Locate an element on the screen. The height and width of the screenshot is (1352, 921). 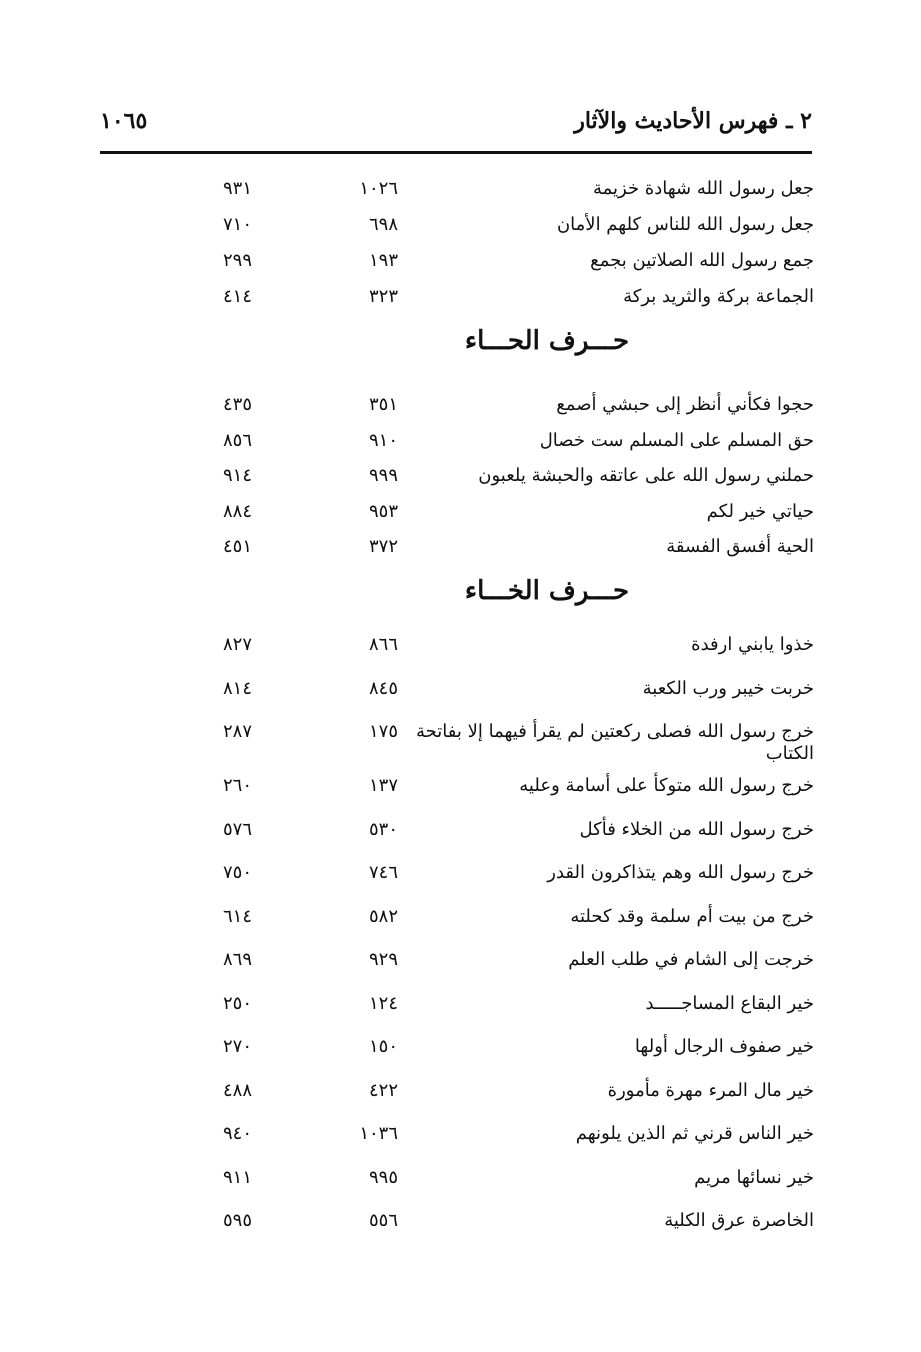
header-rule is located at coordinates (456, 152).